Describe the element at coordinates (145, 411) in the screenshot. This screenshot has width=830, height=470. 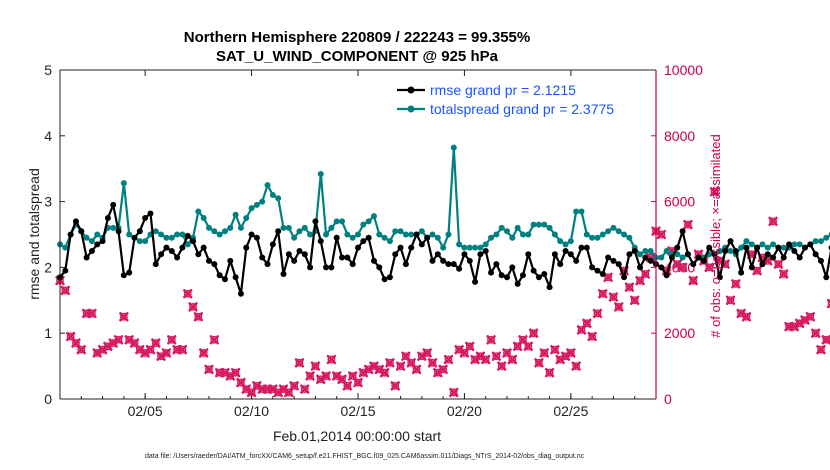
I see `x-tick-label: 02/05` at that location.